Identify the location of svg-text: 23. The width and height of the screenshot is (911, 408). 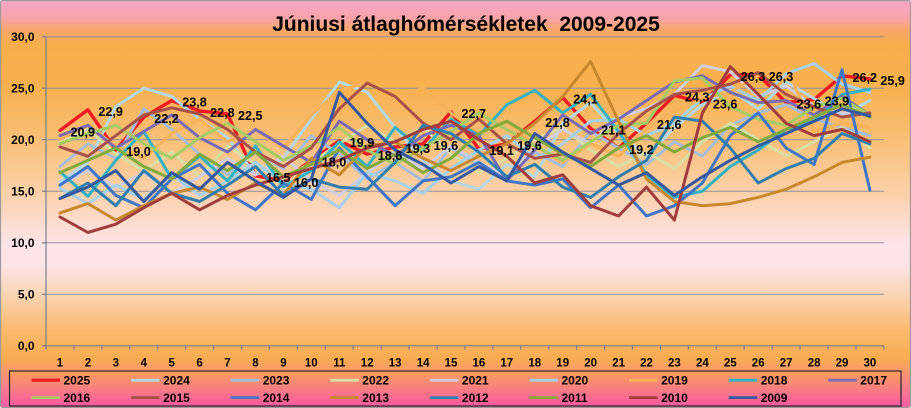
(674, 364).